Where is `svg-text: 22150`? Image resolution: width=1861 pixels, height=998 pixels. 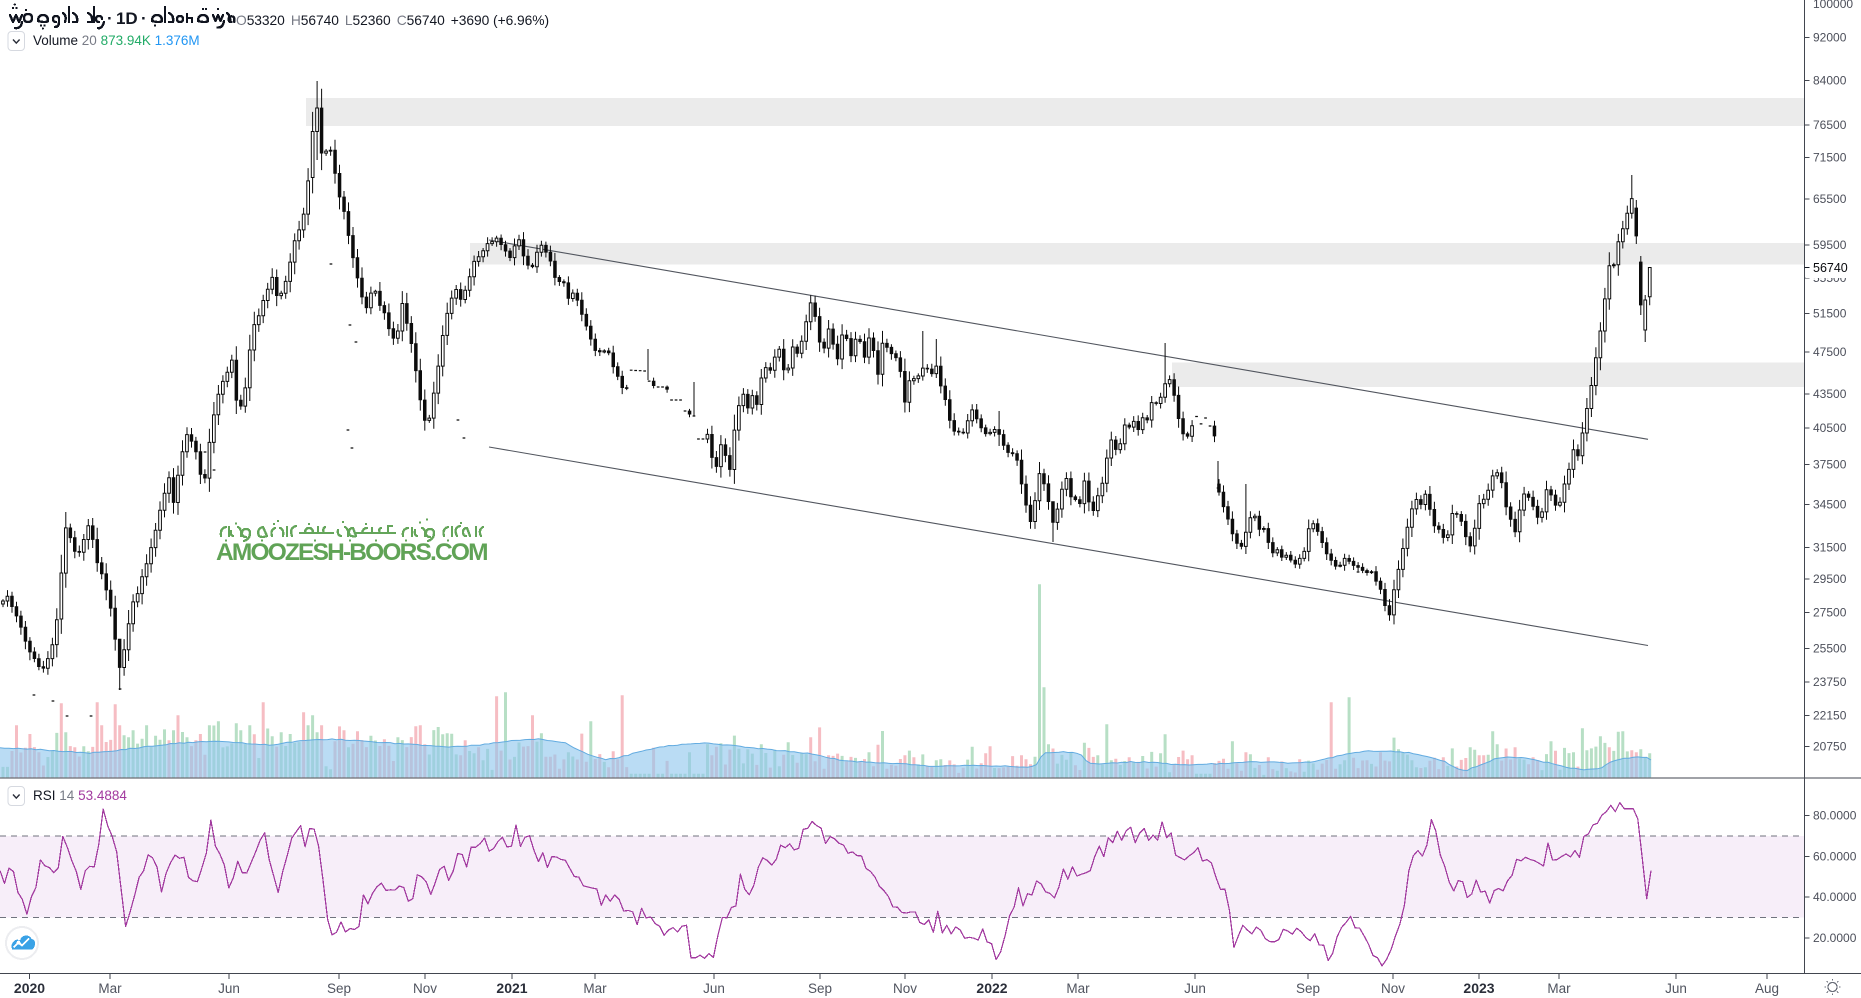 svg-text: 22150 is located at coordinates (1830, 715).